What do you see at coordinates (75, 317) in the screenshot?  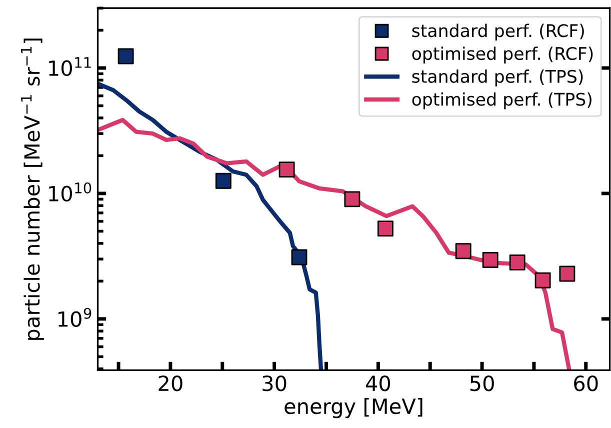 I see `y-tick-label: 10$^{9}$` at bounding box center [75, 317].